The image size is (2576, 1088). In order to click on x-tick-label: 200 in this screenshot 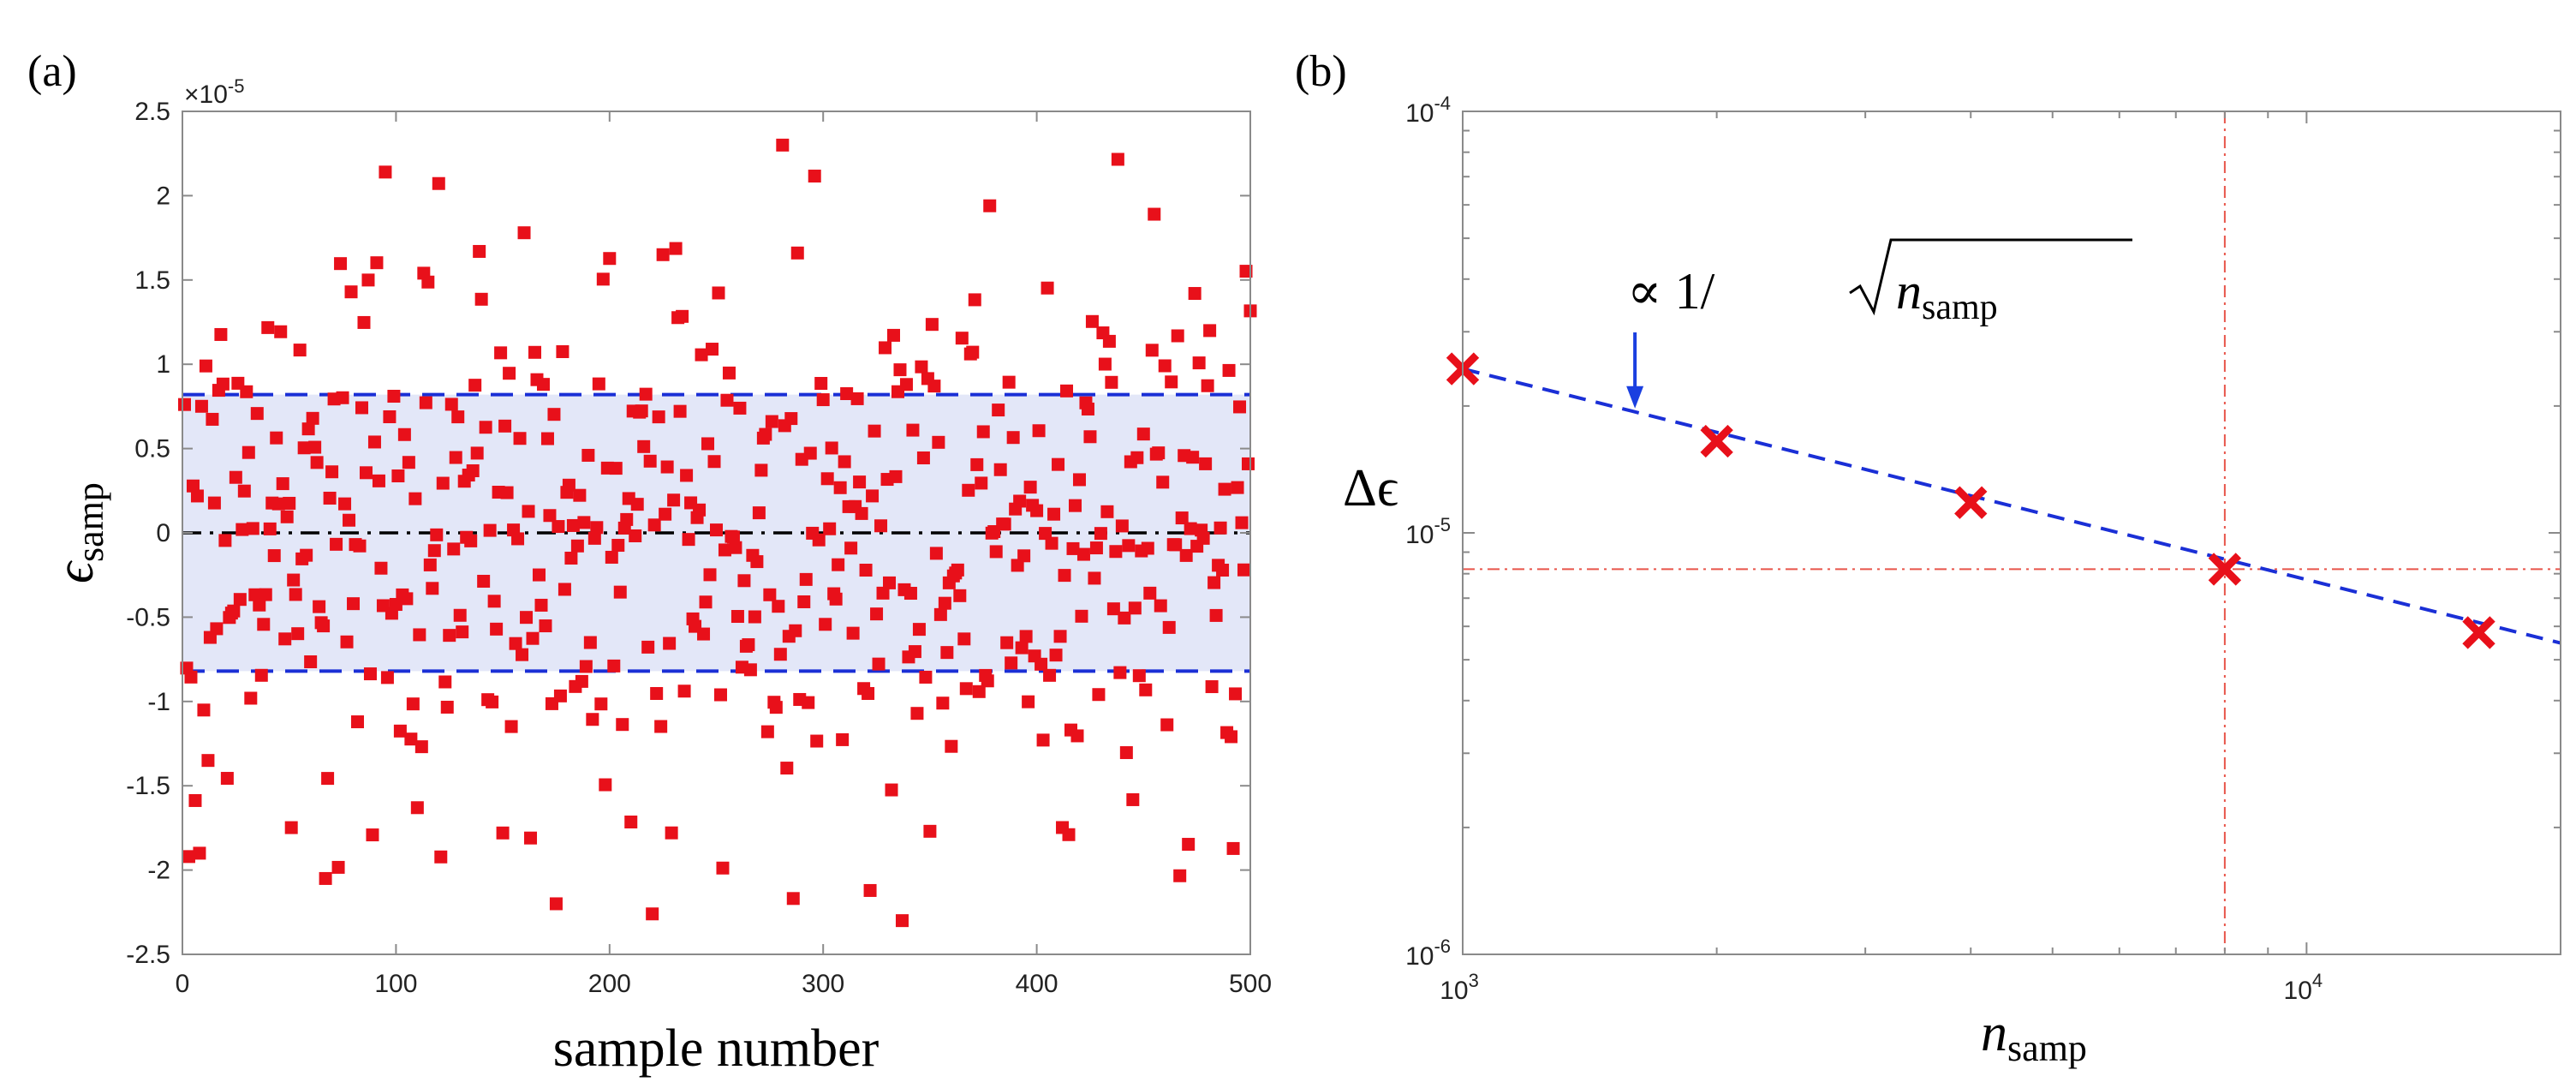, I will do `click(609, 984)`.